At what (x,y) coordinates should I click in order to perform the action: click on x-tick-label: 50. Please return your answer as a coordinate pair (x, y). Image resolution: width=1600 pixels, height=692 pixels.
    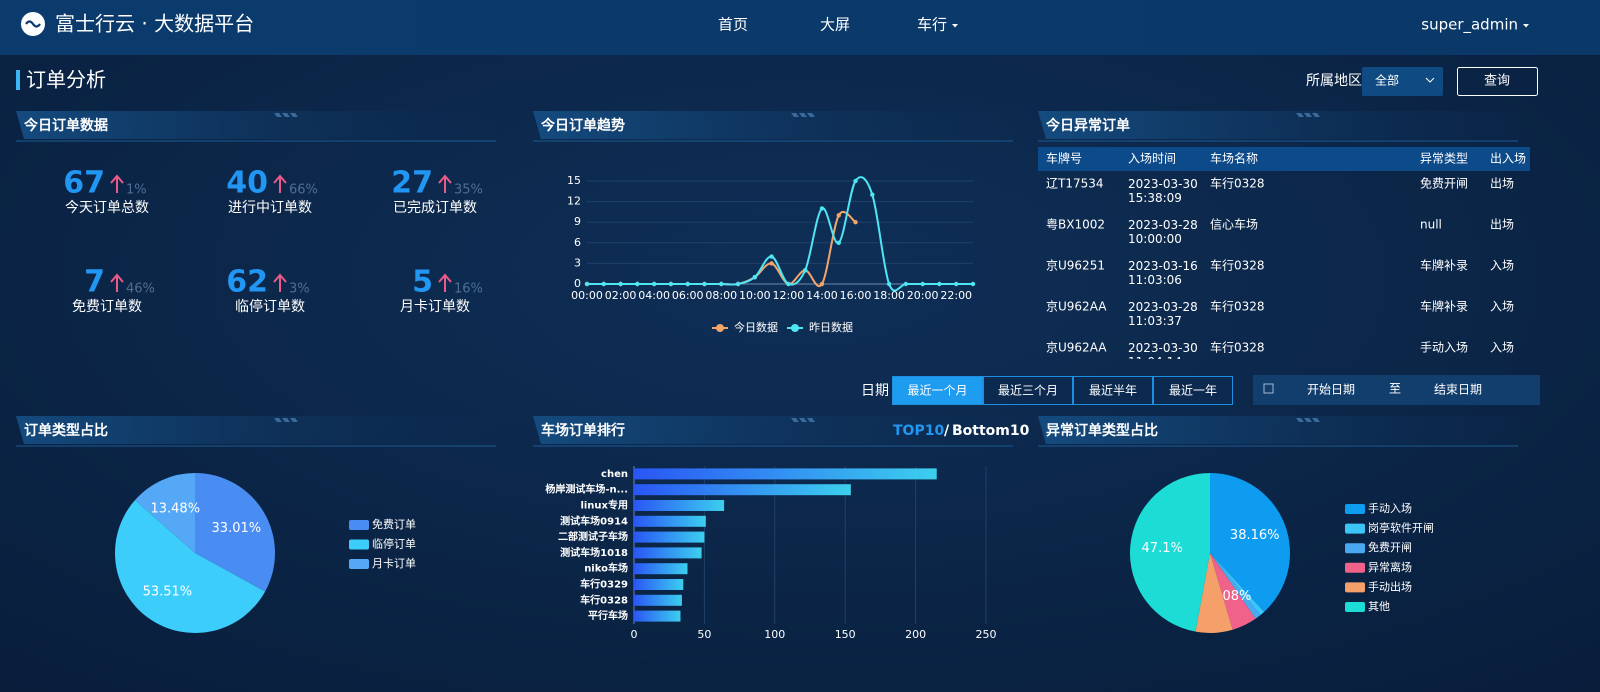
    Looking at the image, I should click on (704, 634).